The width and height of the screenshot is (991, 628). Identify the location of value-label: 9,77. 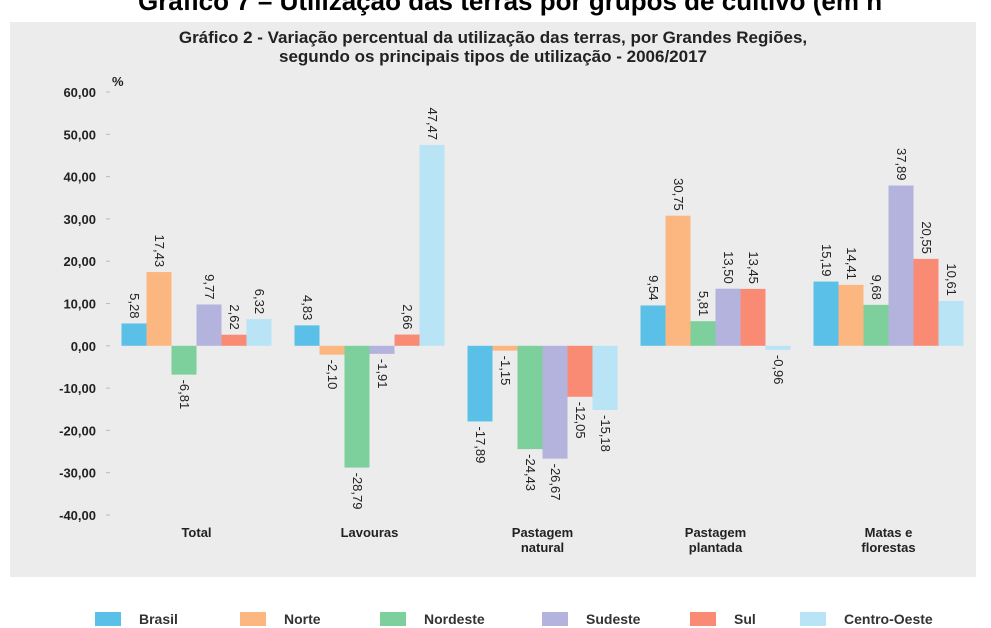
(209, 286).